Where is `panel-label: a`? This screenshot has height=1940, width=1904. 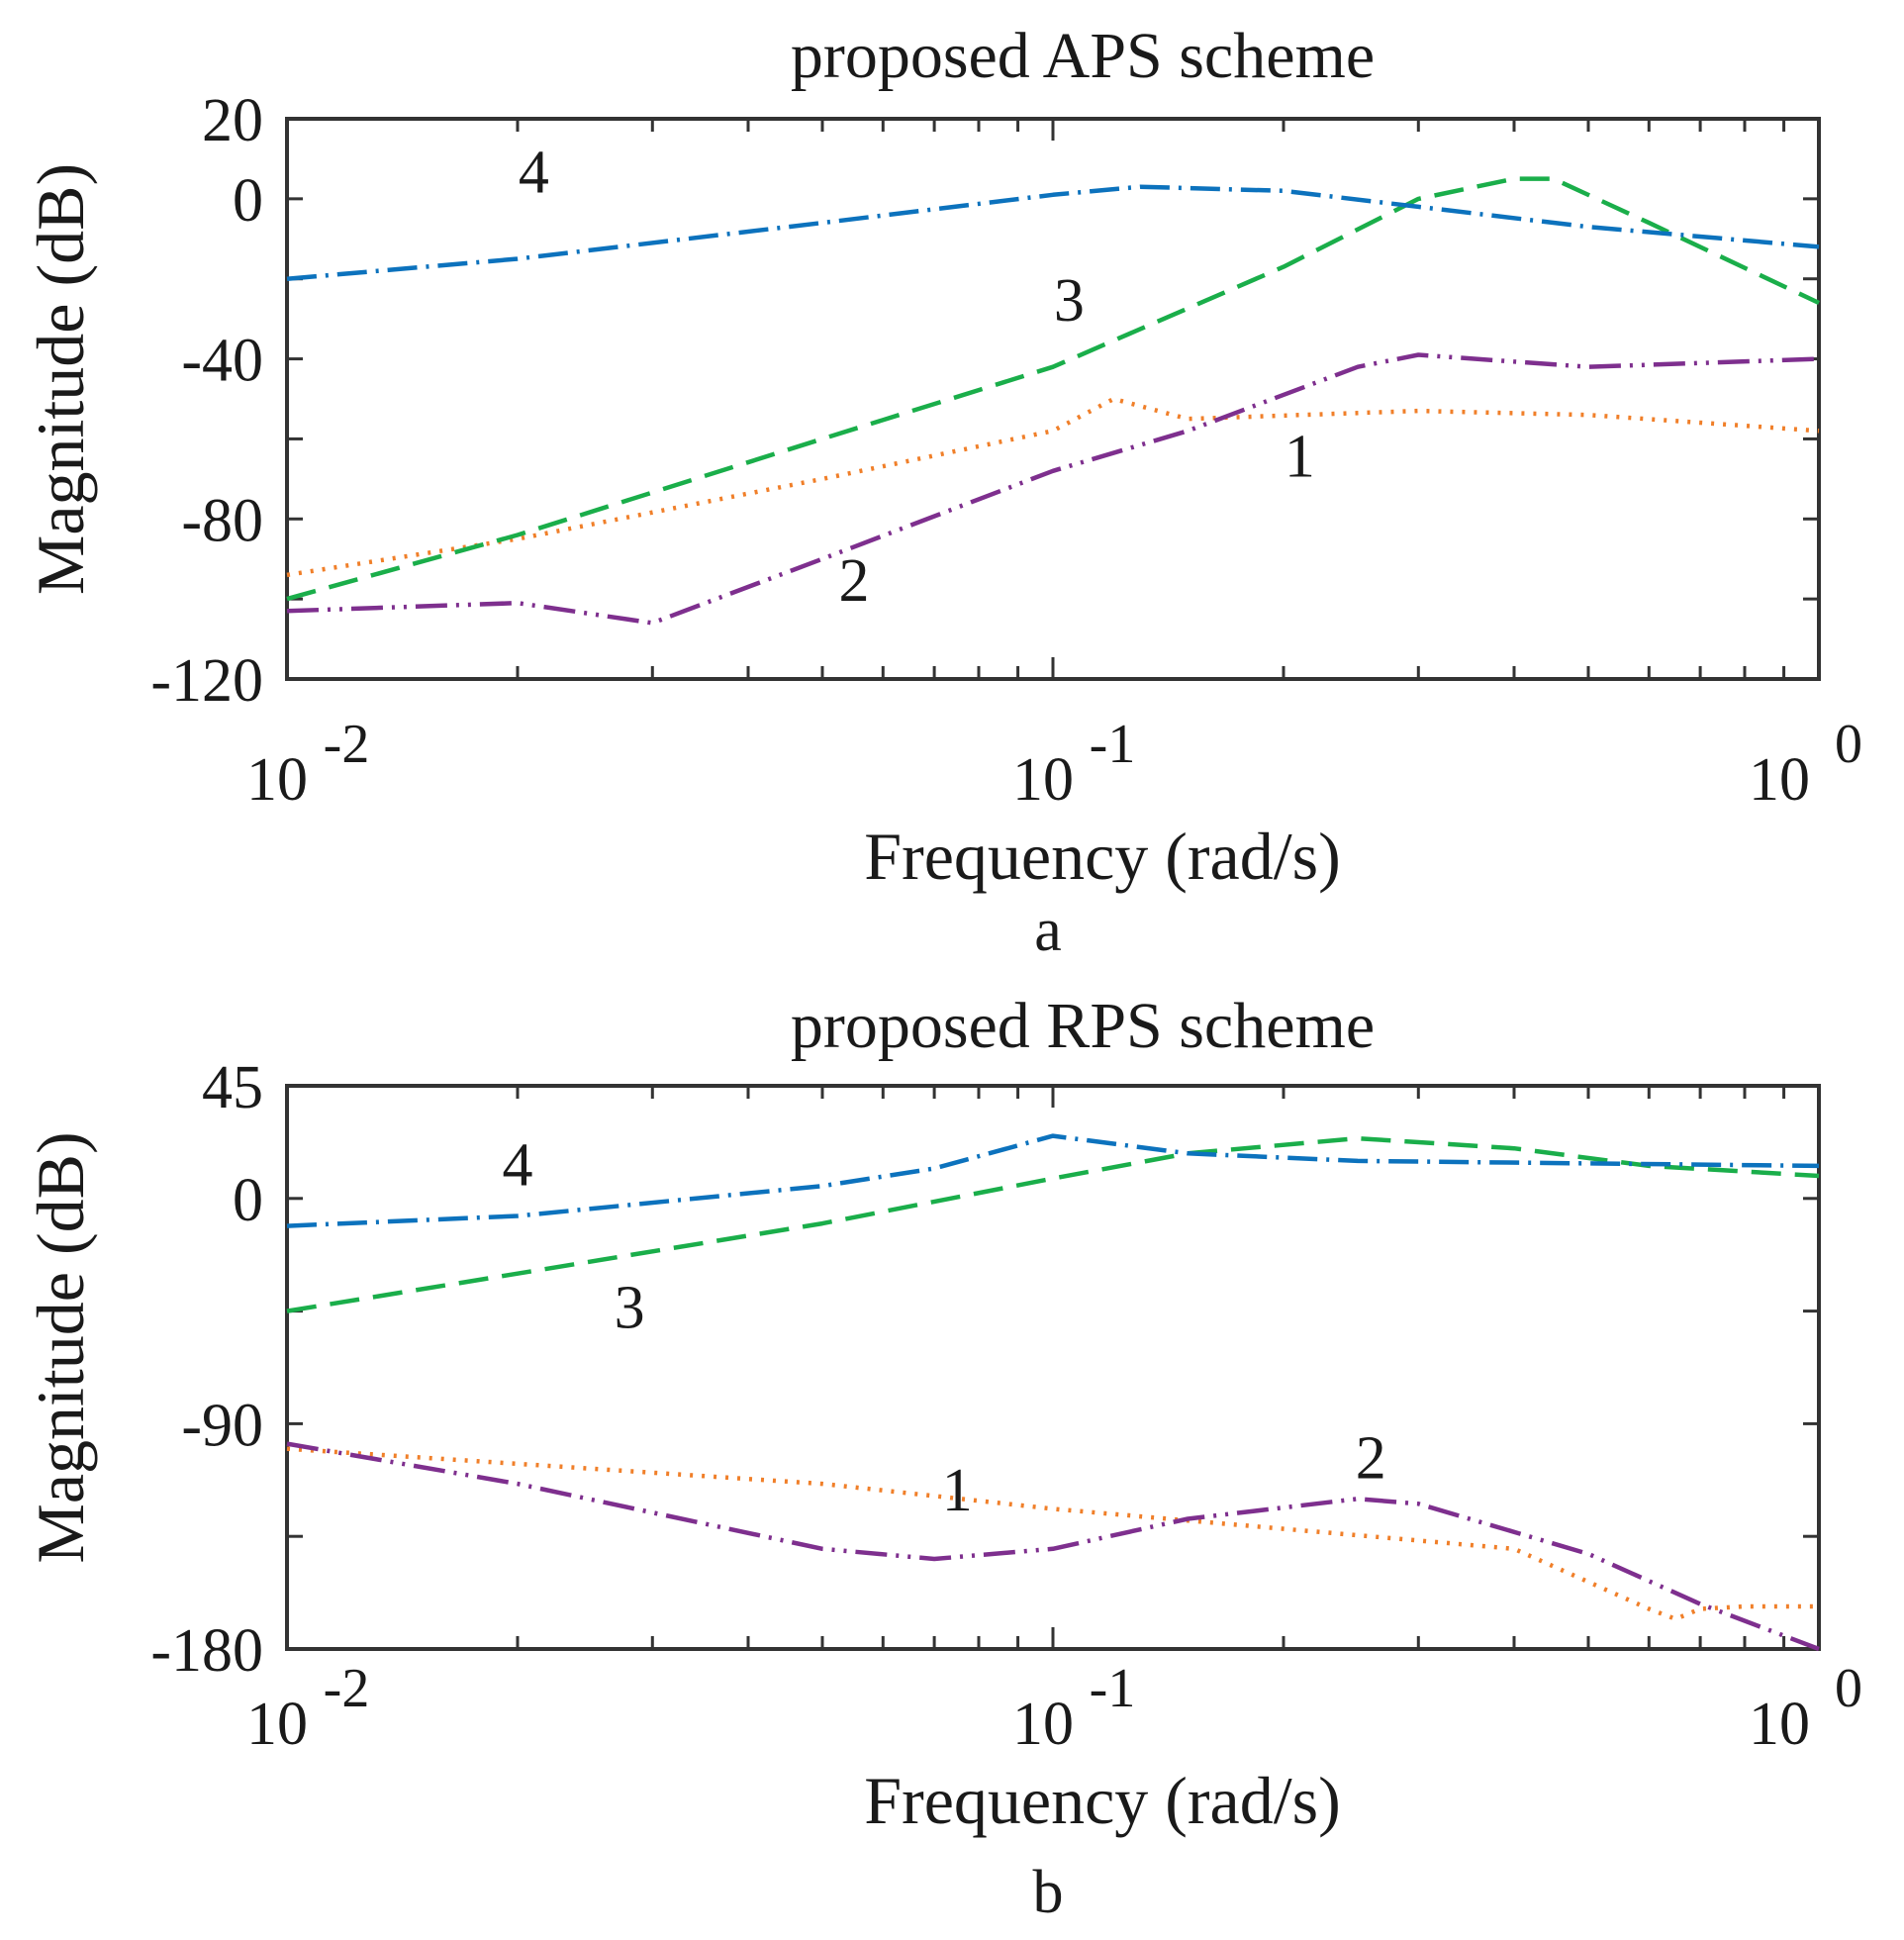
panel-label: a is located at coordinates (1048, 930).